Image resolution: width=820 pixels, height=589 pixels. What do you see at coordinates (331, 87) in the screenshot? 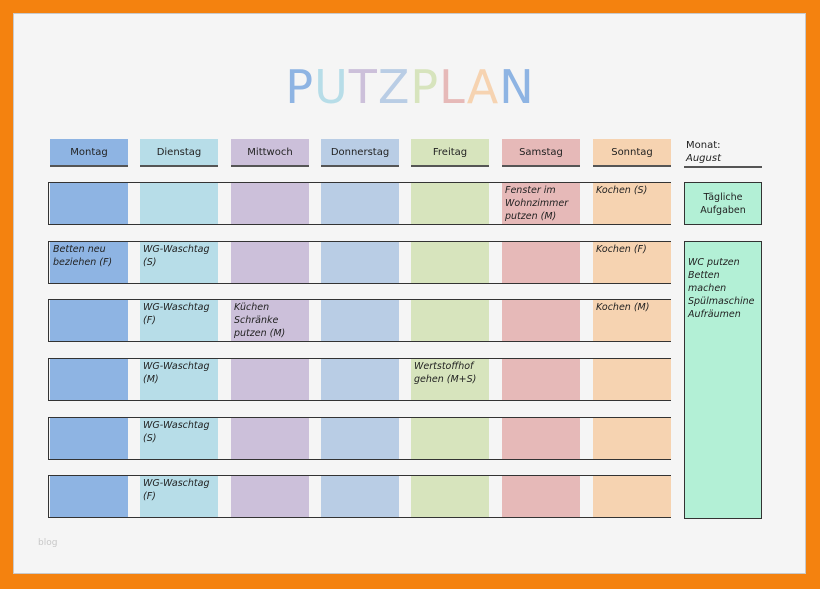
I see `title-letter: U` at bounding box center [331, 87].